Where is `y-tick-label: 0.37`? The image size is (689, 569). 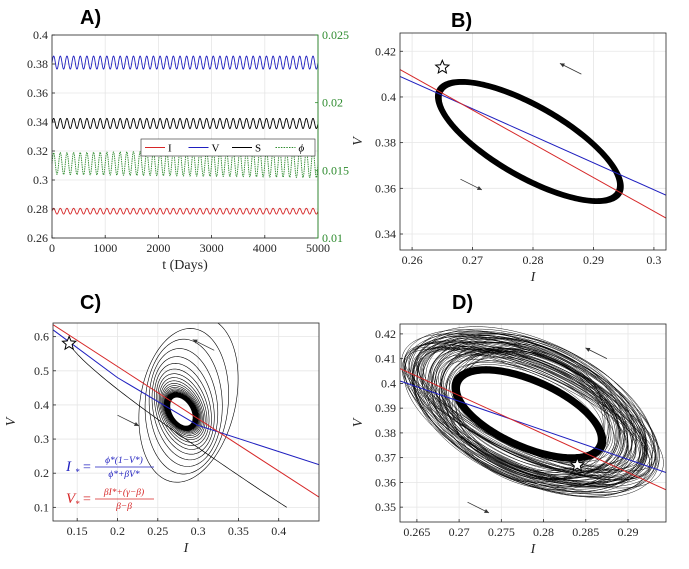
y-tick-label: 0.37 is located at coordinates (385, 458).